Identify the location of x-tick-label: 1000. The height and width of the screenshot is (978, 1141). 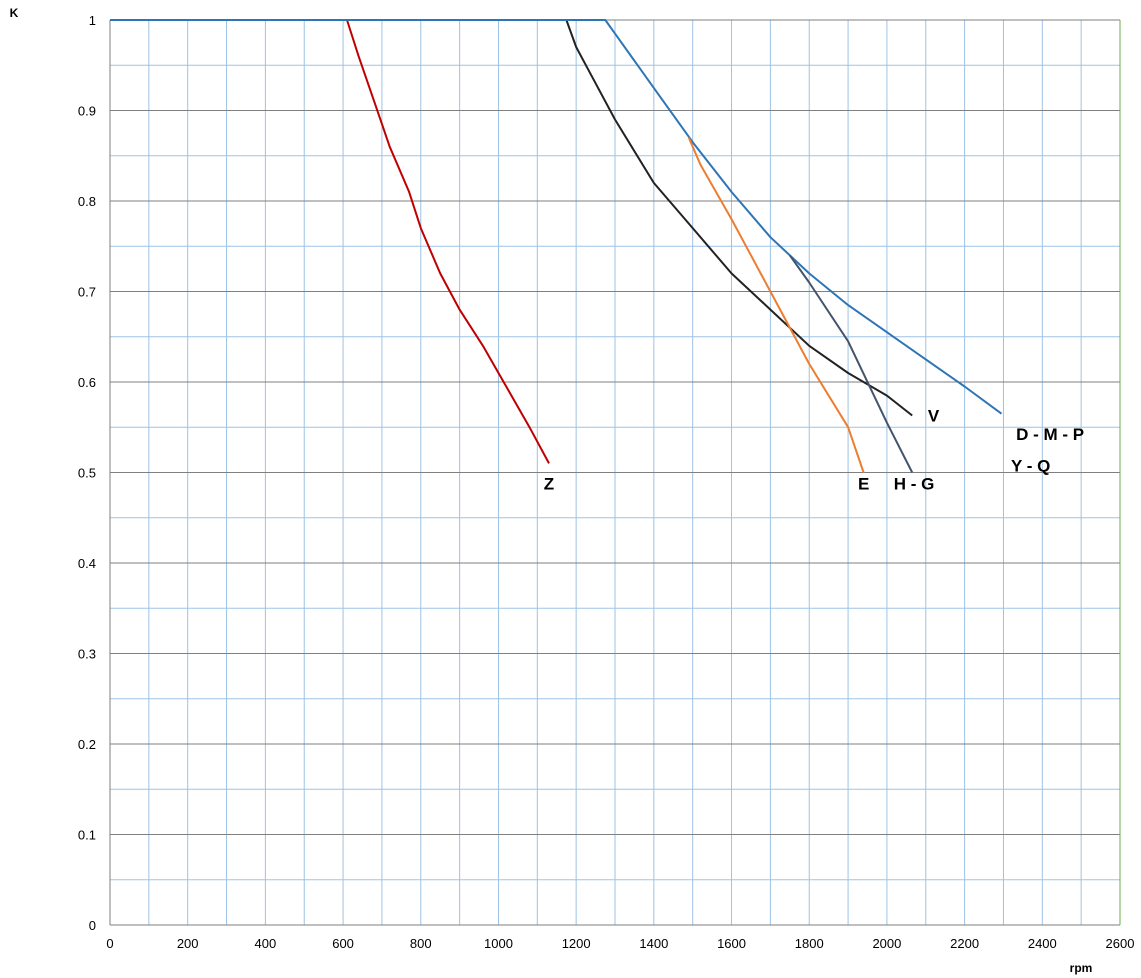
(498, 943).